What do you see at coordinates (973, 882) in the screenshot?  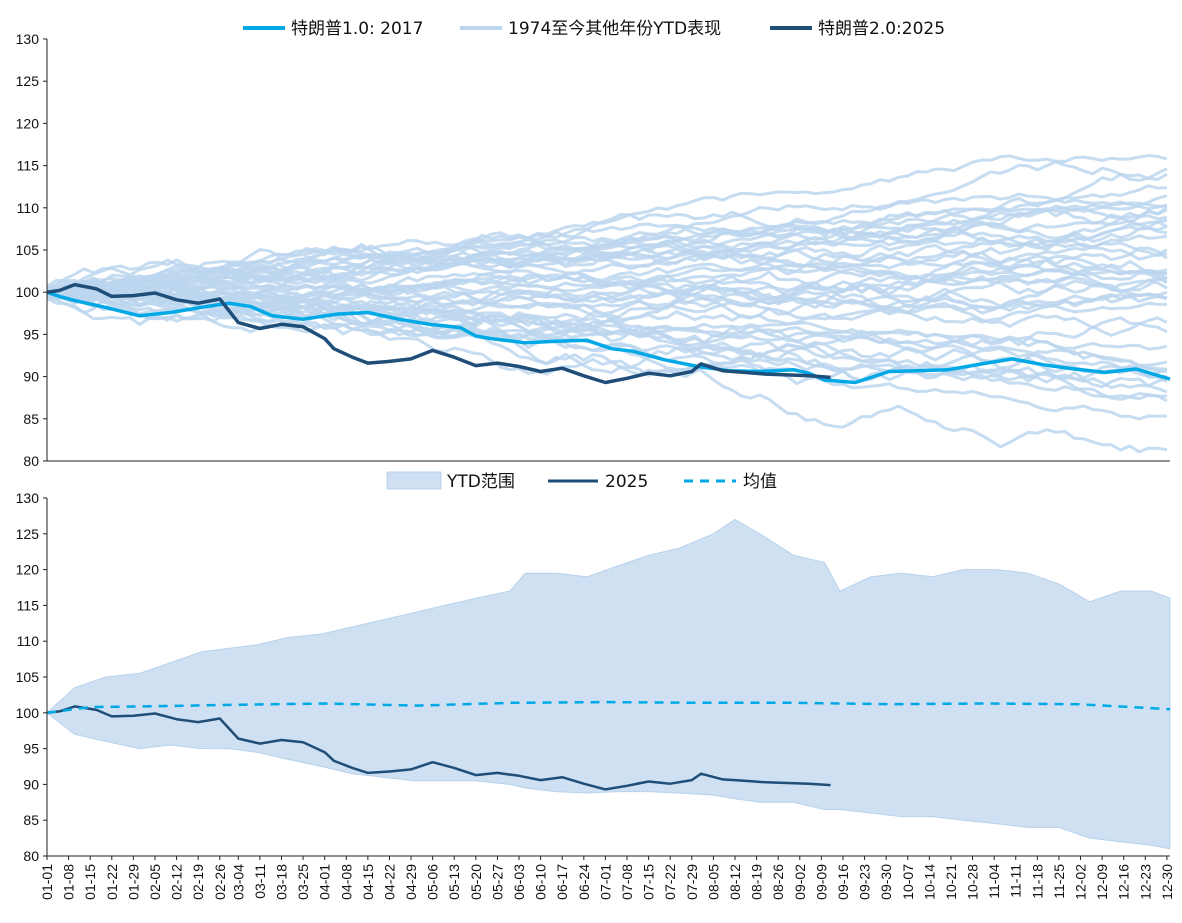 I see `x-tick-label: 10-28` at bounding box center [973, 882].